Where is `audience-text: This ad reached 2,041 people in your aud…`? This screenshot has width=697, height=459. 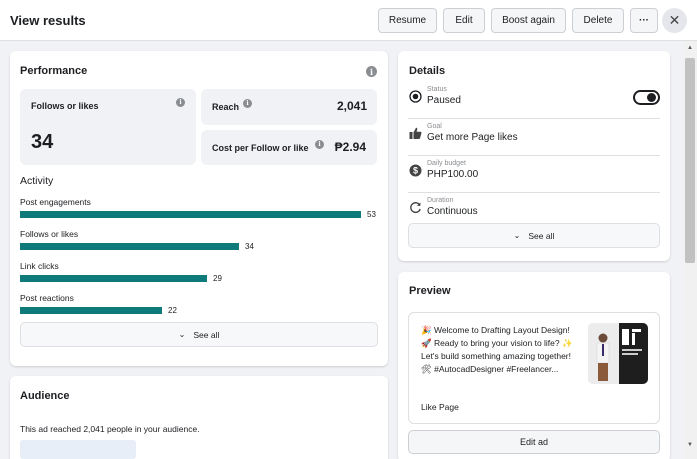 audience-text: This ad reached 2,041 people in your aud… is located at coordinates (110, 429).